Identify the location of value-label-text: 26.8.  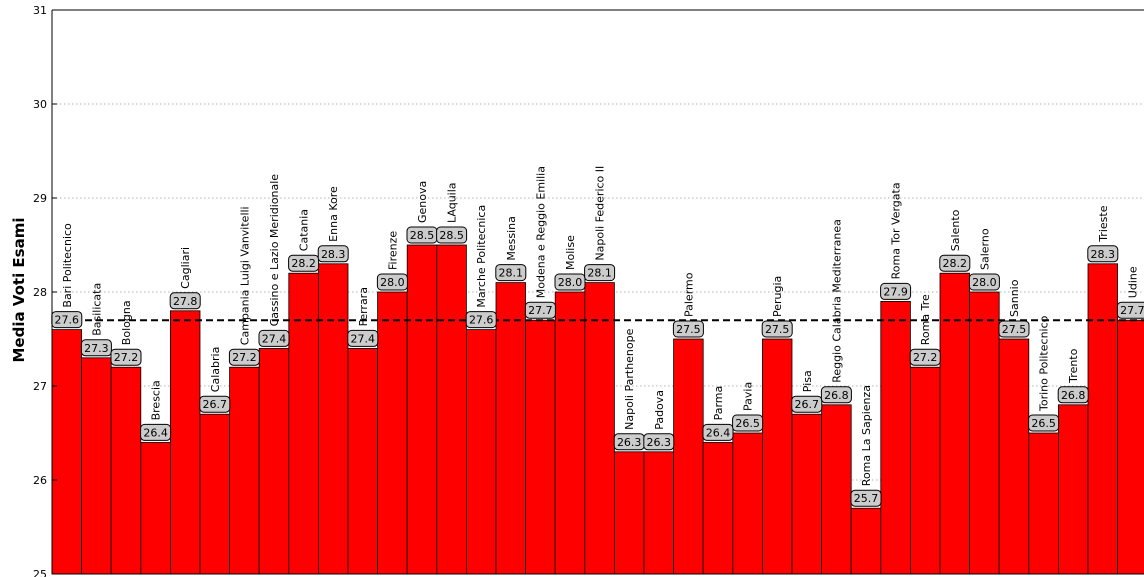
(836, 395).